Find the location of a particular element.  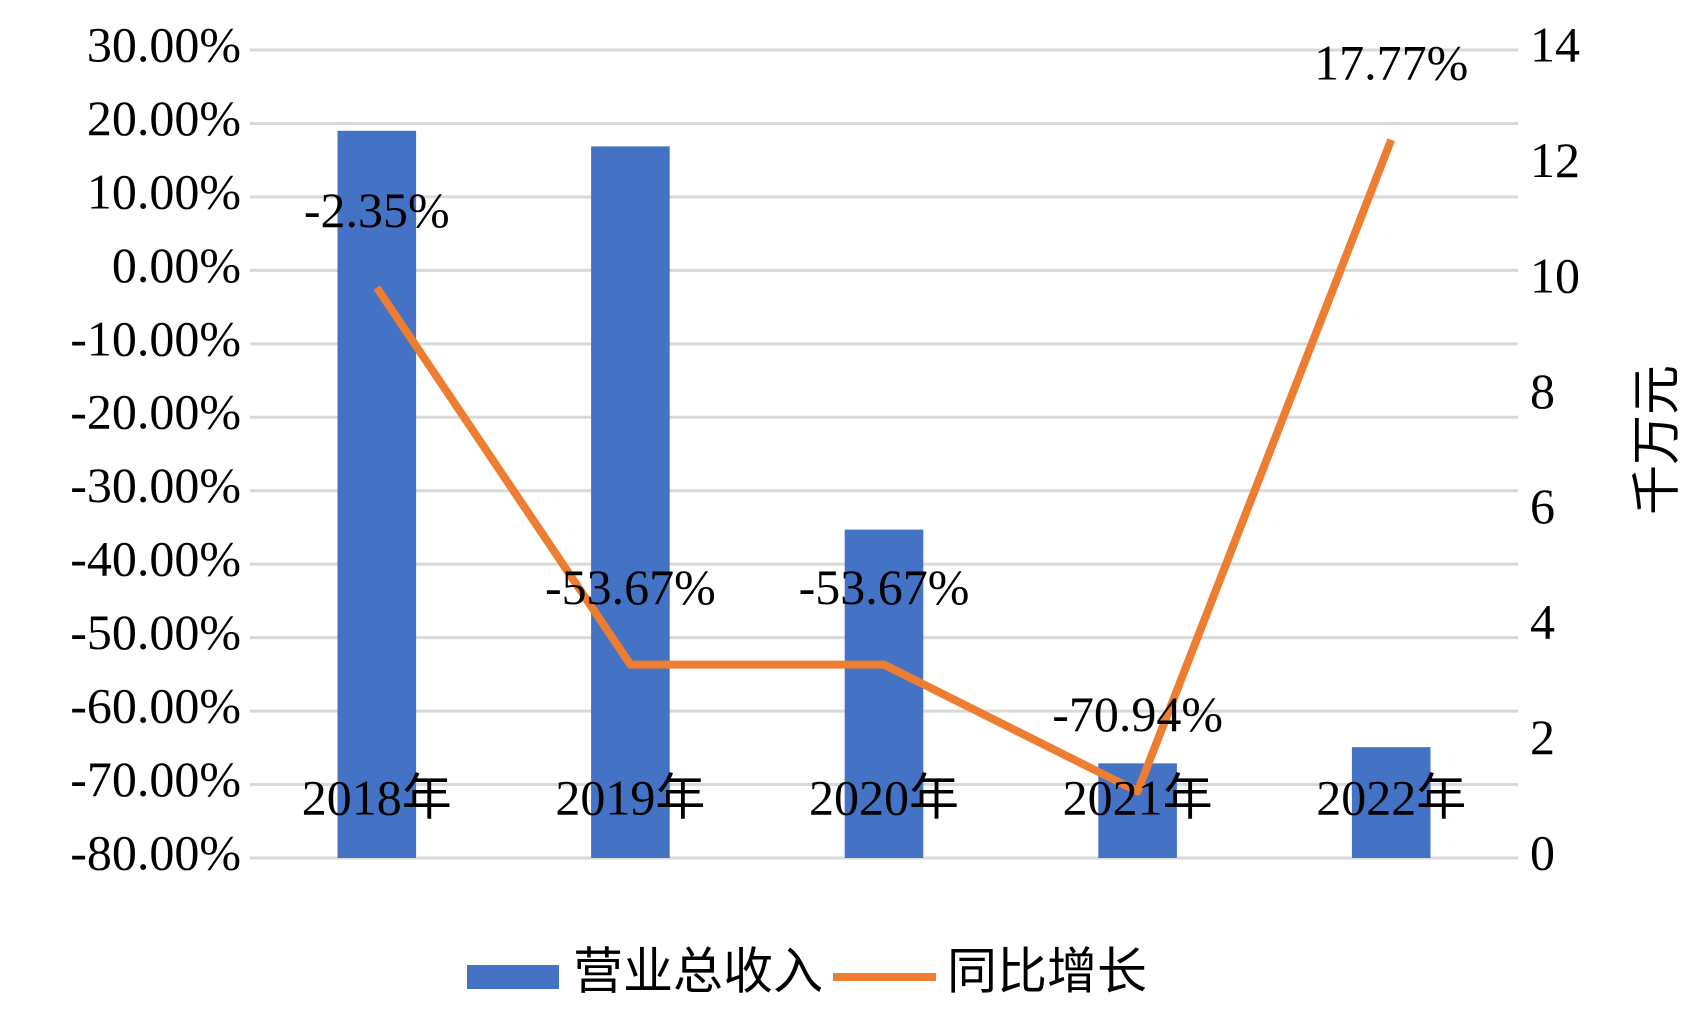

y2-tick-label: 6 is located at coordinates (1542, 506).